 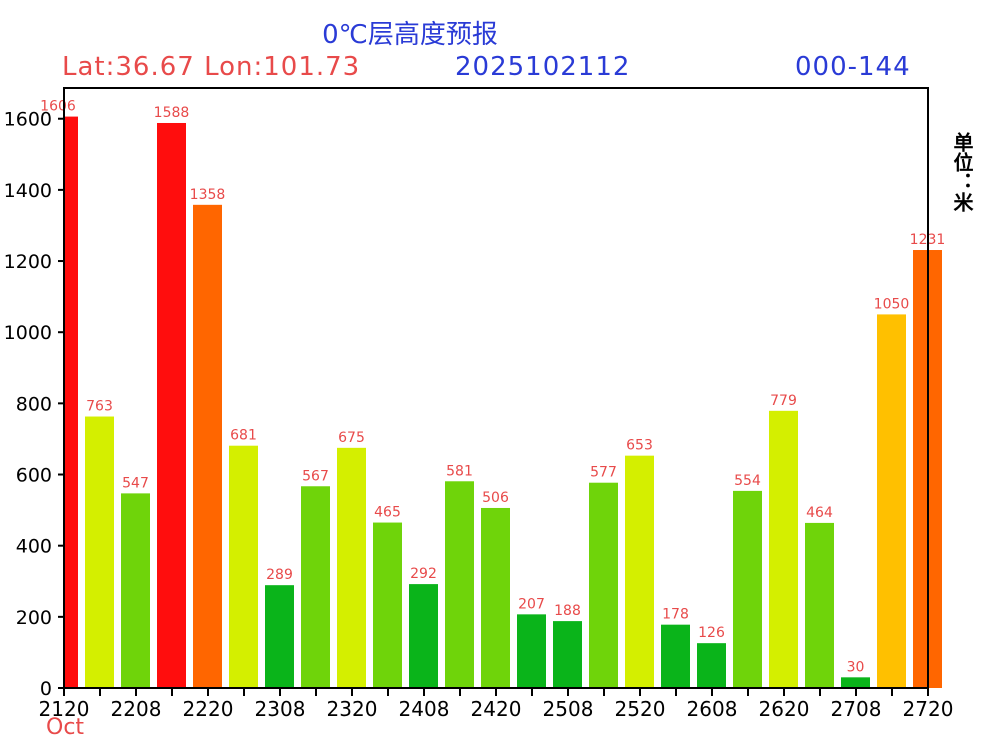 What do you see at coordinates (892, 304) in the screenshot?
I see `value-label-23: 1050` at bounding box center [892, 304].